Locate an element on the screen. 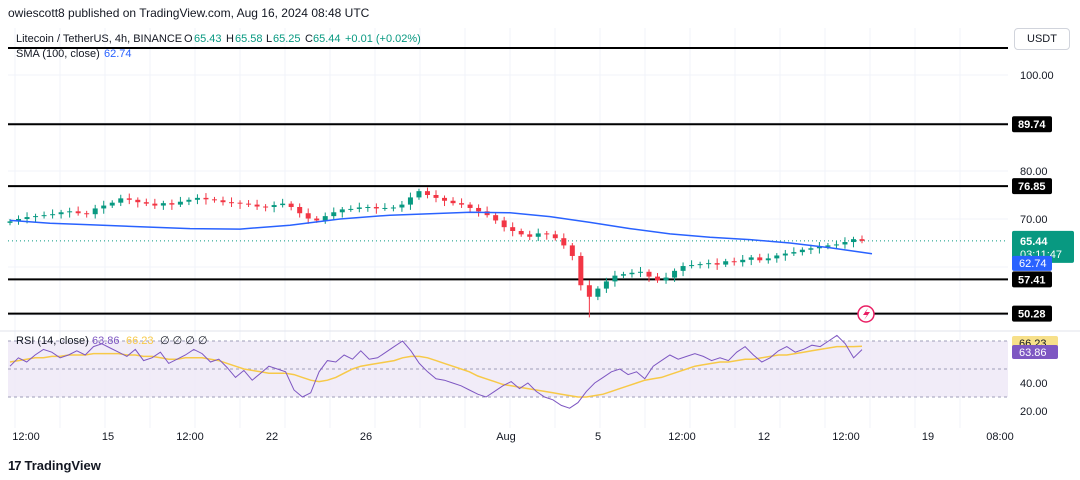 The width and height of the screenshot is (1080, 480). price-tick-label: 80.00 is located at coordinates (1034, 172).